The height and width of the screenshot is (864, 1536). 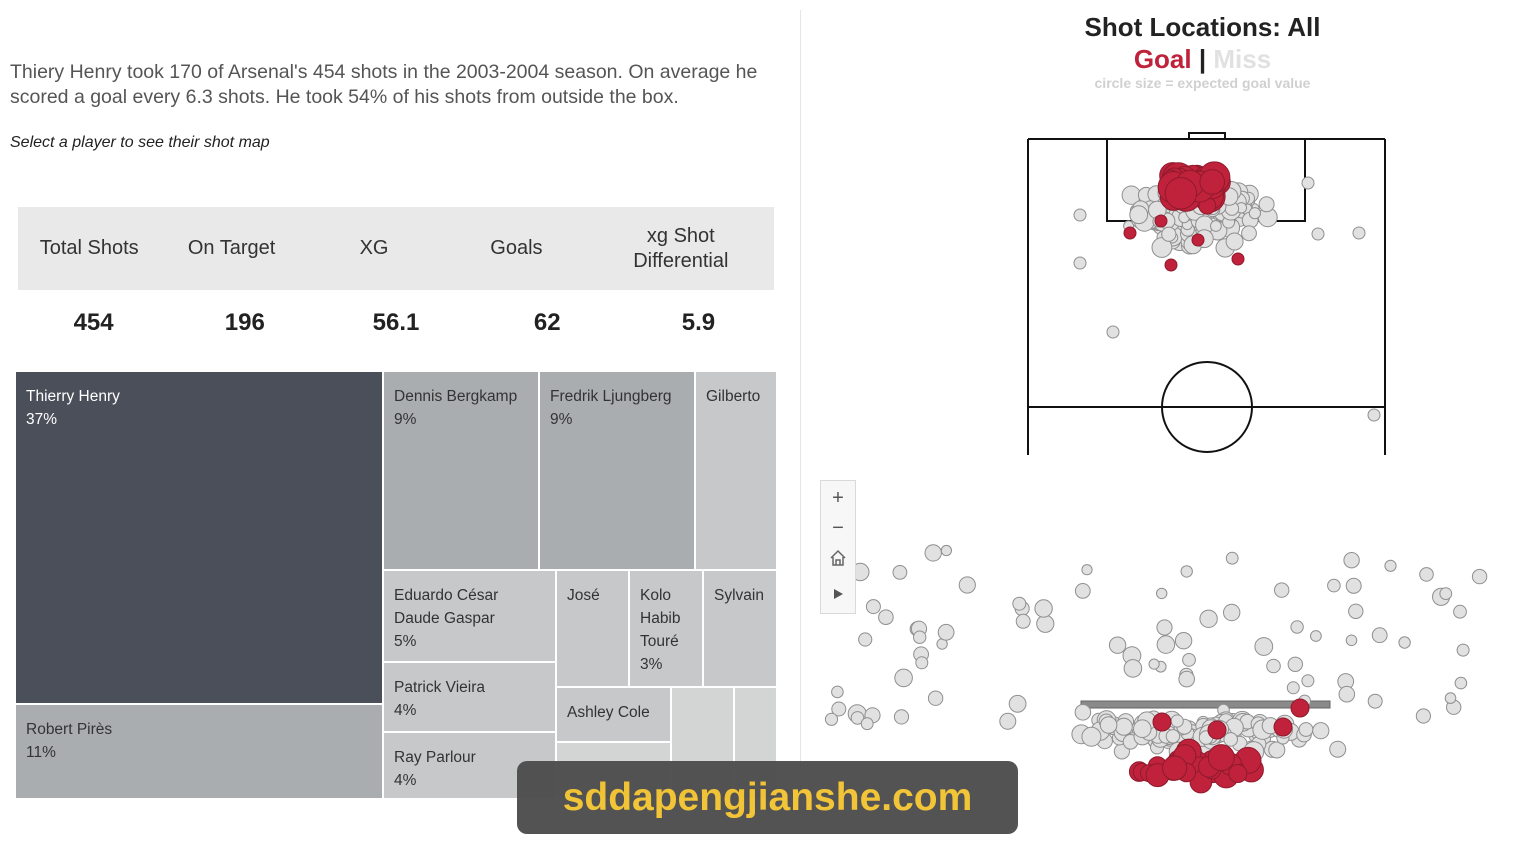 What do you see at coordinates (89, 248) in the screenshot?
I see `kpi-label-total-shots: Total Shots` at bounding box center [89, 248].